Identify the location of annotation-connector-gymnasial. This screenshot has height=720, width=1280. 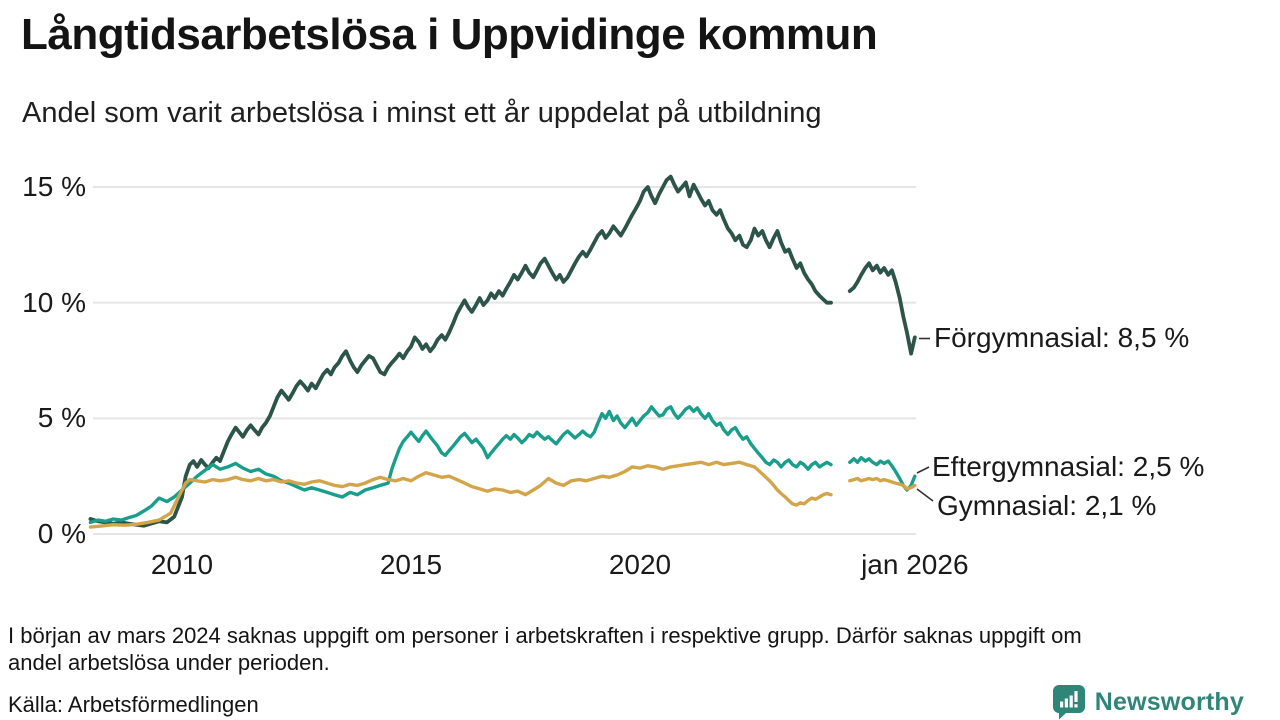
(925, 495).